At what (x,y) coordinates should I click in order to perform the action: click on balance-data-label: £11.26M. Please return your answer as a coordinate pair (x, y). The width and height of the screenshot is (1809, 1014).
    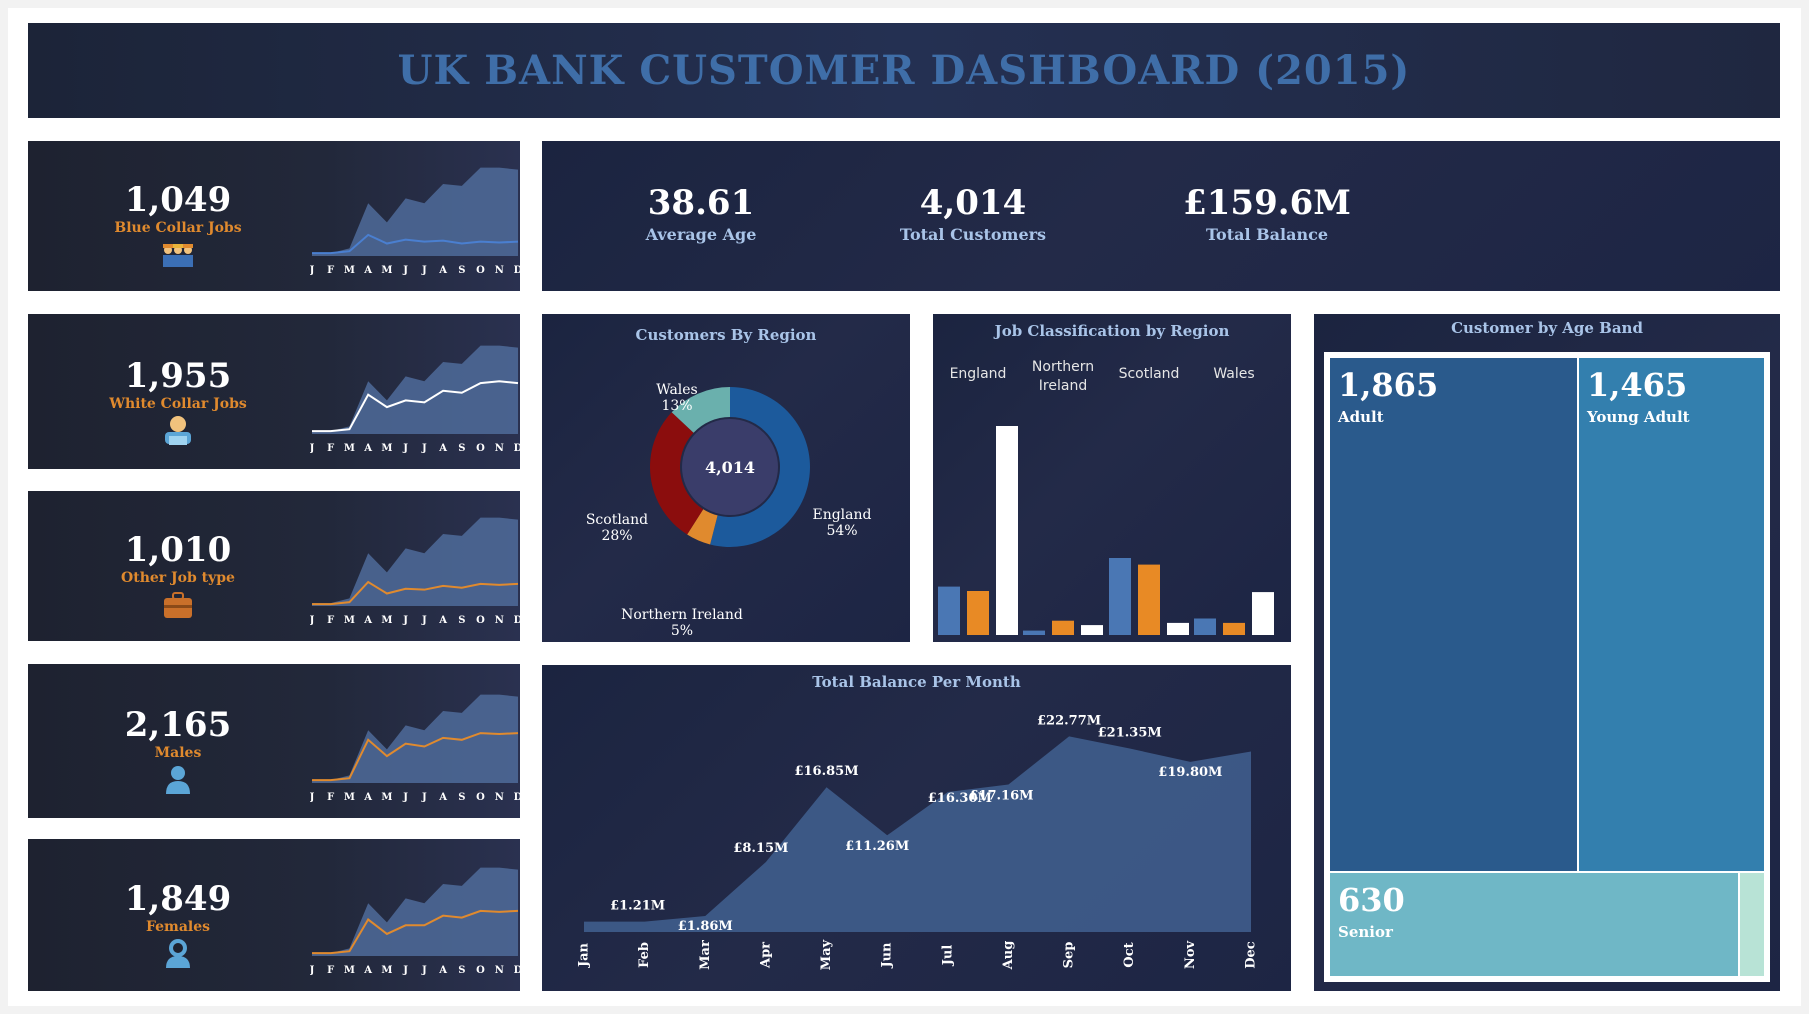
    Looking at the image, I should click on (877, 846).